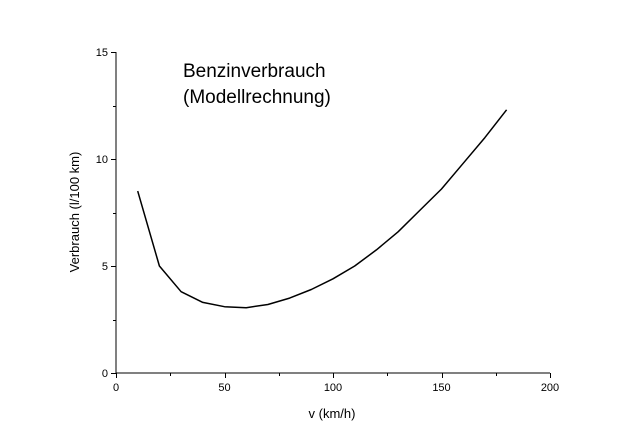 The width and height of the screenshot is (640, 447). I want to click on x-tick-label: 200, so click(550, 388).